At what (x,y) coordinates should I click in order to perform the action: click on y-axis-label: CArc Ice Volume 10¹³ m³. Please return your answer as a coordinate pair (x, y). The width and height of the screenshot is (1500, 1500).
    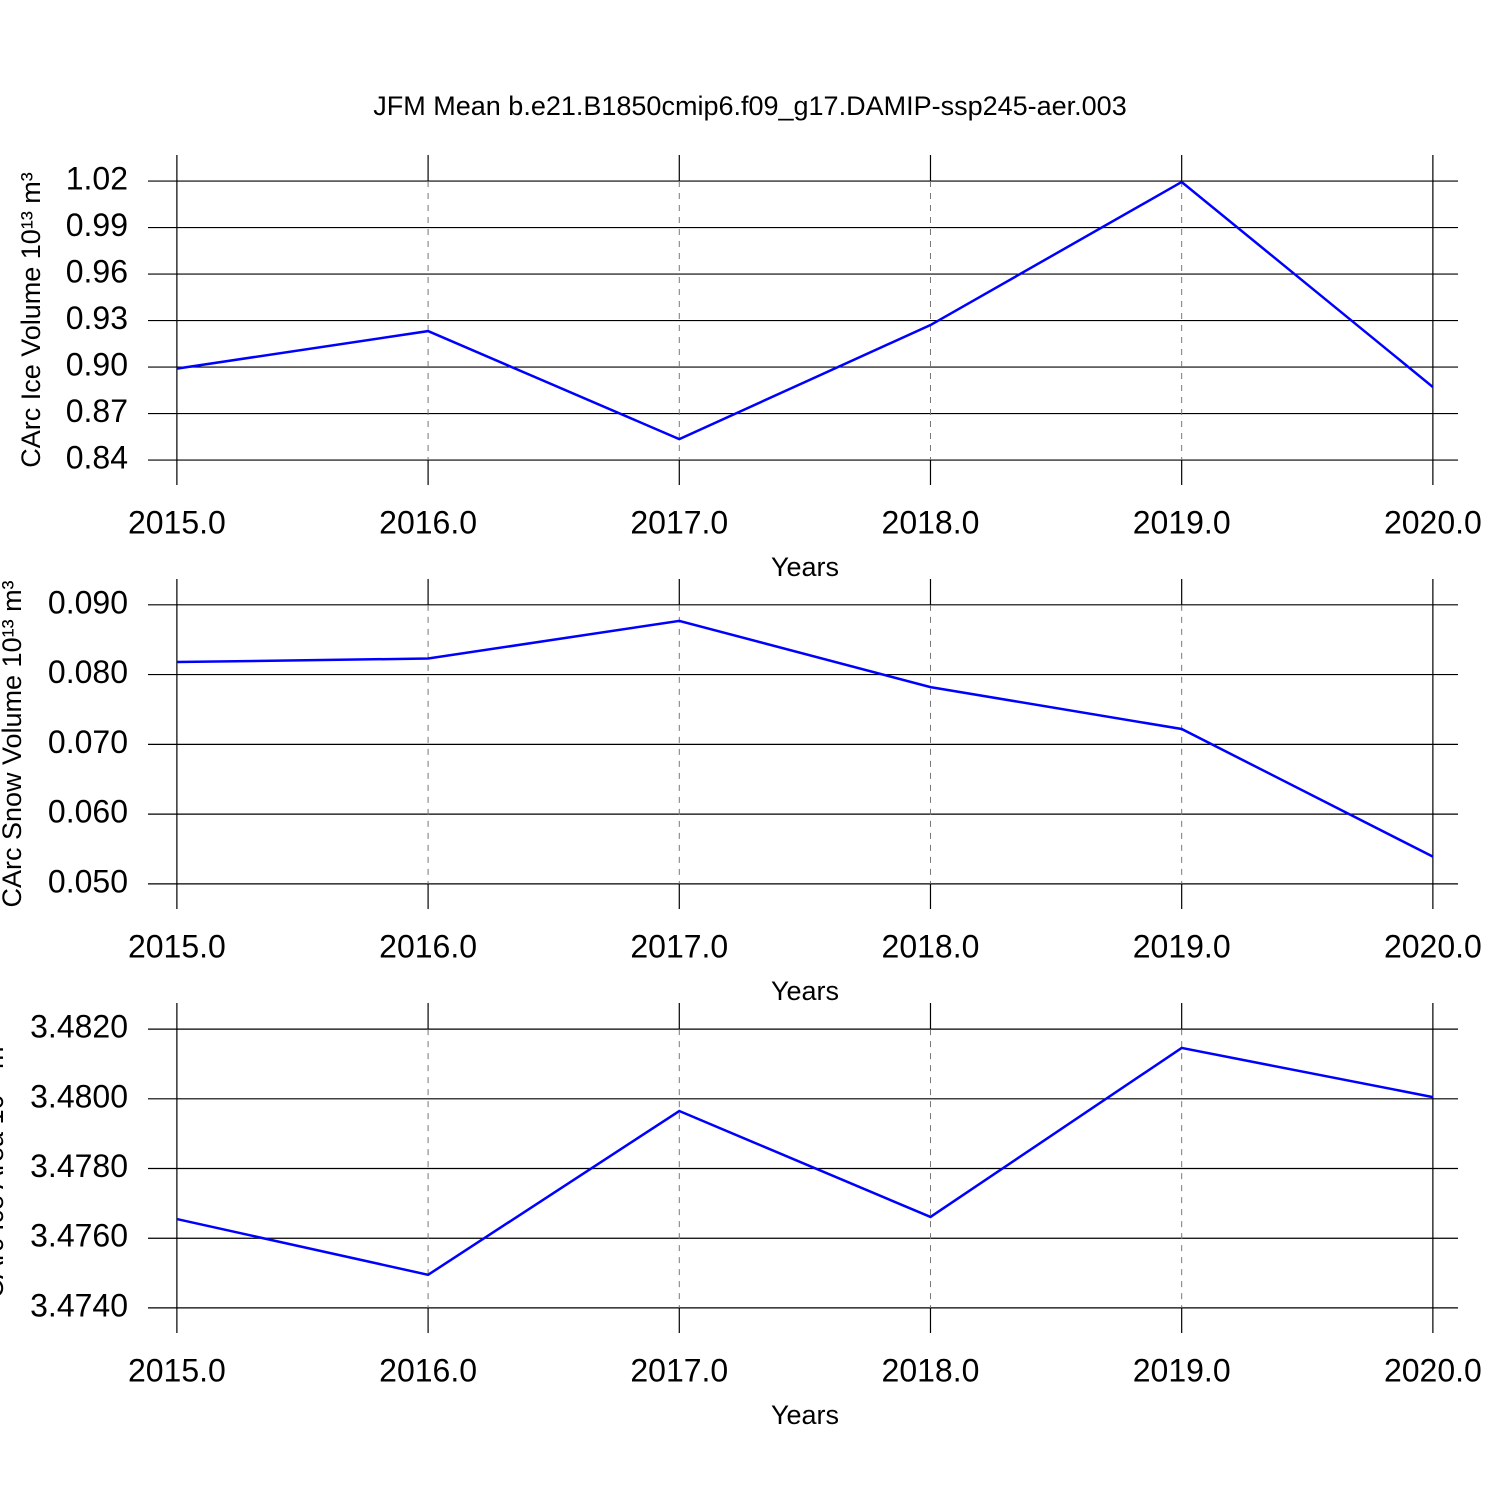
    Looking at the image, I should click on (31, 320).